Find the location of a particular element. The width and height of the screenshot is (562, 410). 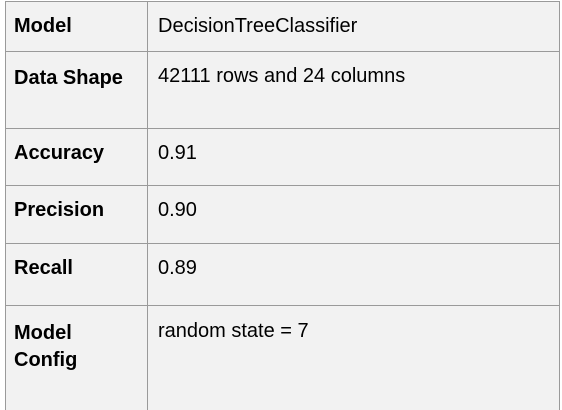

row-label-model: Model is located at coordinates (43, 26).